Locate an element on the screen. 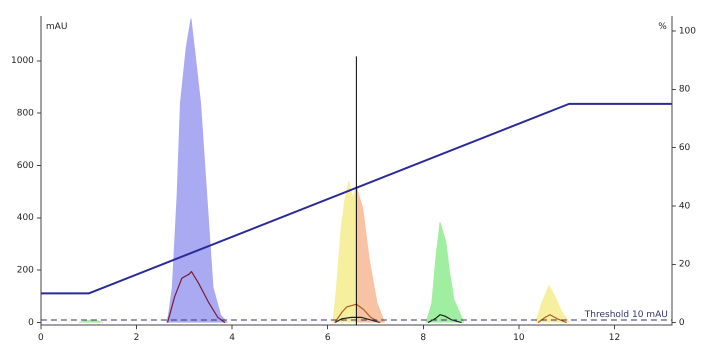 Image resolution: width=709 pixels, height=354 pixels. y2-tick-label: 100 is located at coordinates (687, 31).